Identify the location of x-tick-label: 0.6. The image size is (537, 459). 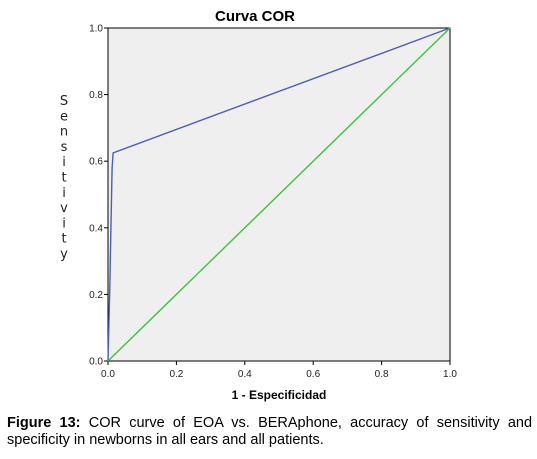
(313, 374).